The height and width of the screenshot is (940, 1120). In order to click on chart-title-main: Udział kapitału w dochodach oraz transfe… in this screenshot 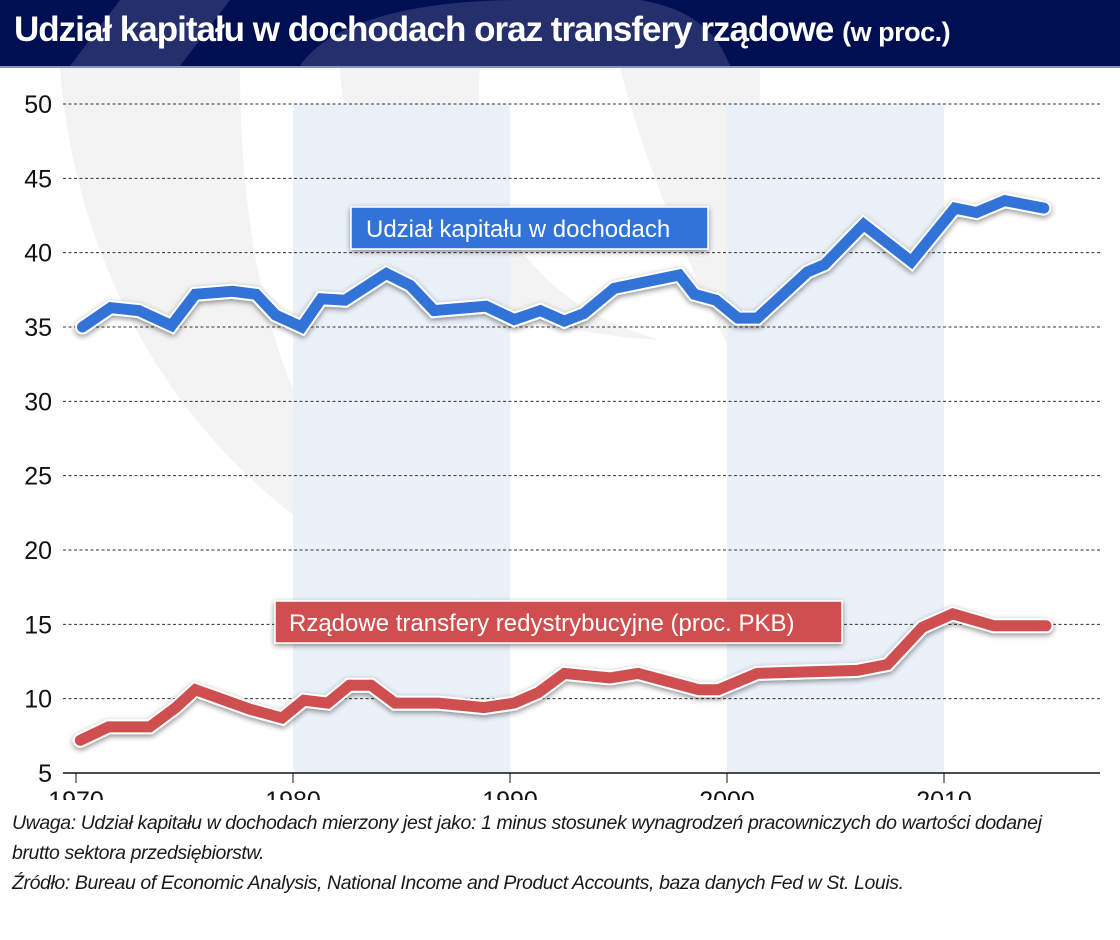, I will do `click(424, 29)`.